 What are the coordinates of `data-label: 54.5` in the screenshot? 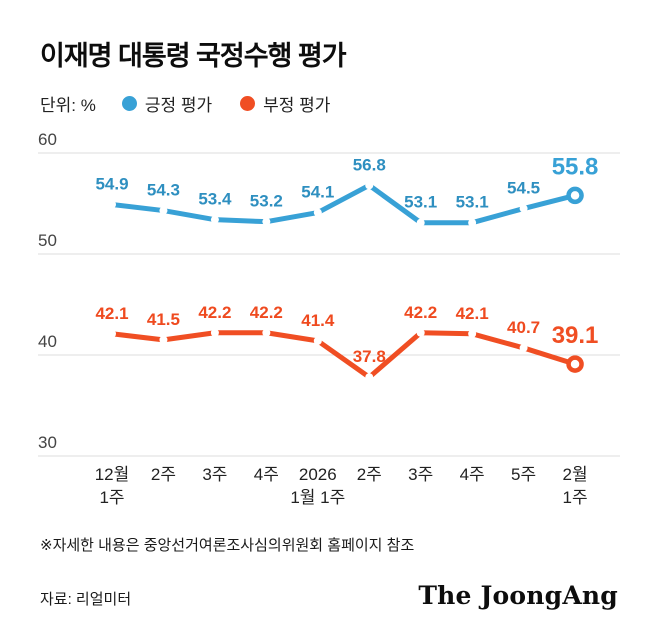 It's located at (523, 188).